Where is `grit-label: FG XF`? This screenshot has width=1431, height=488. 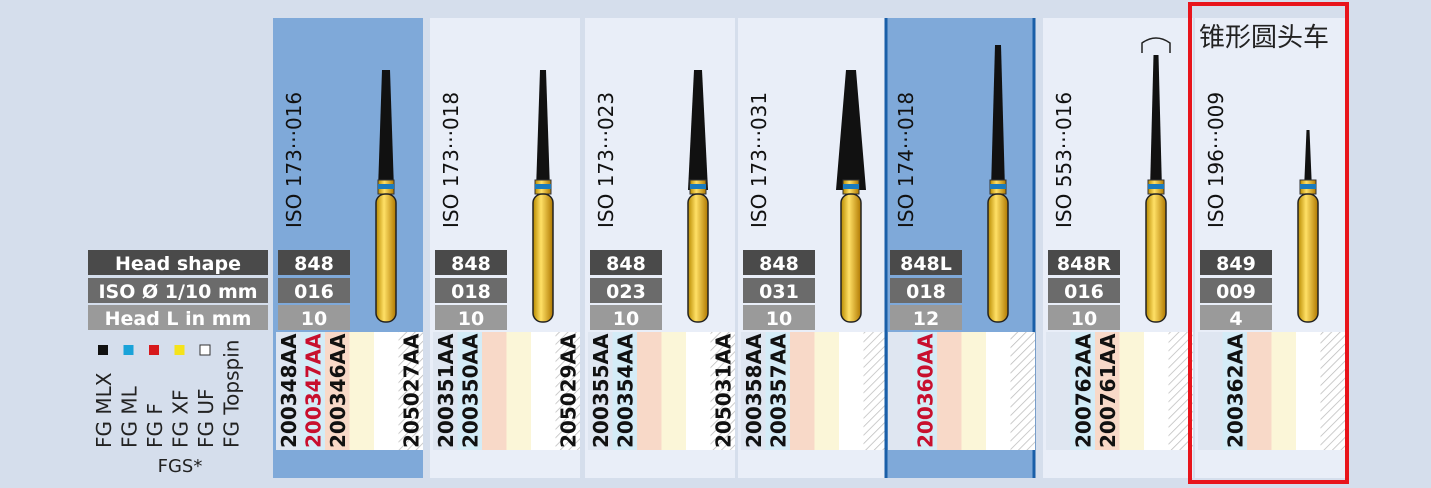 grit-label: FG XF is located at coordinates (181, 418).